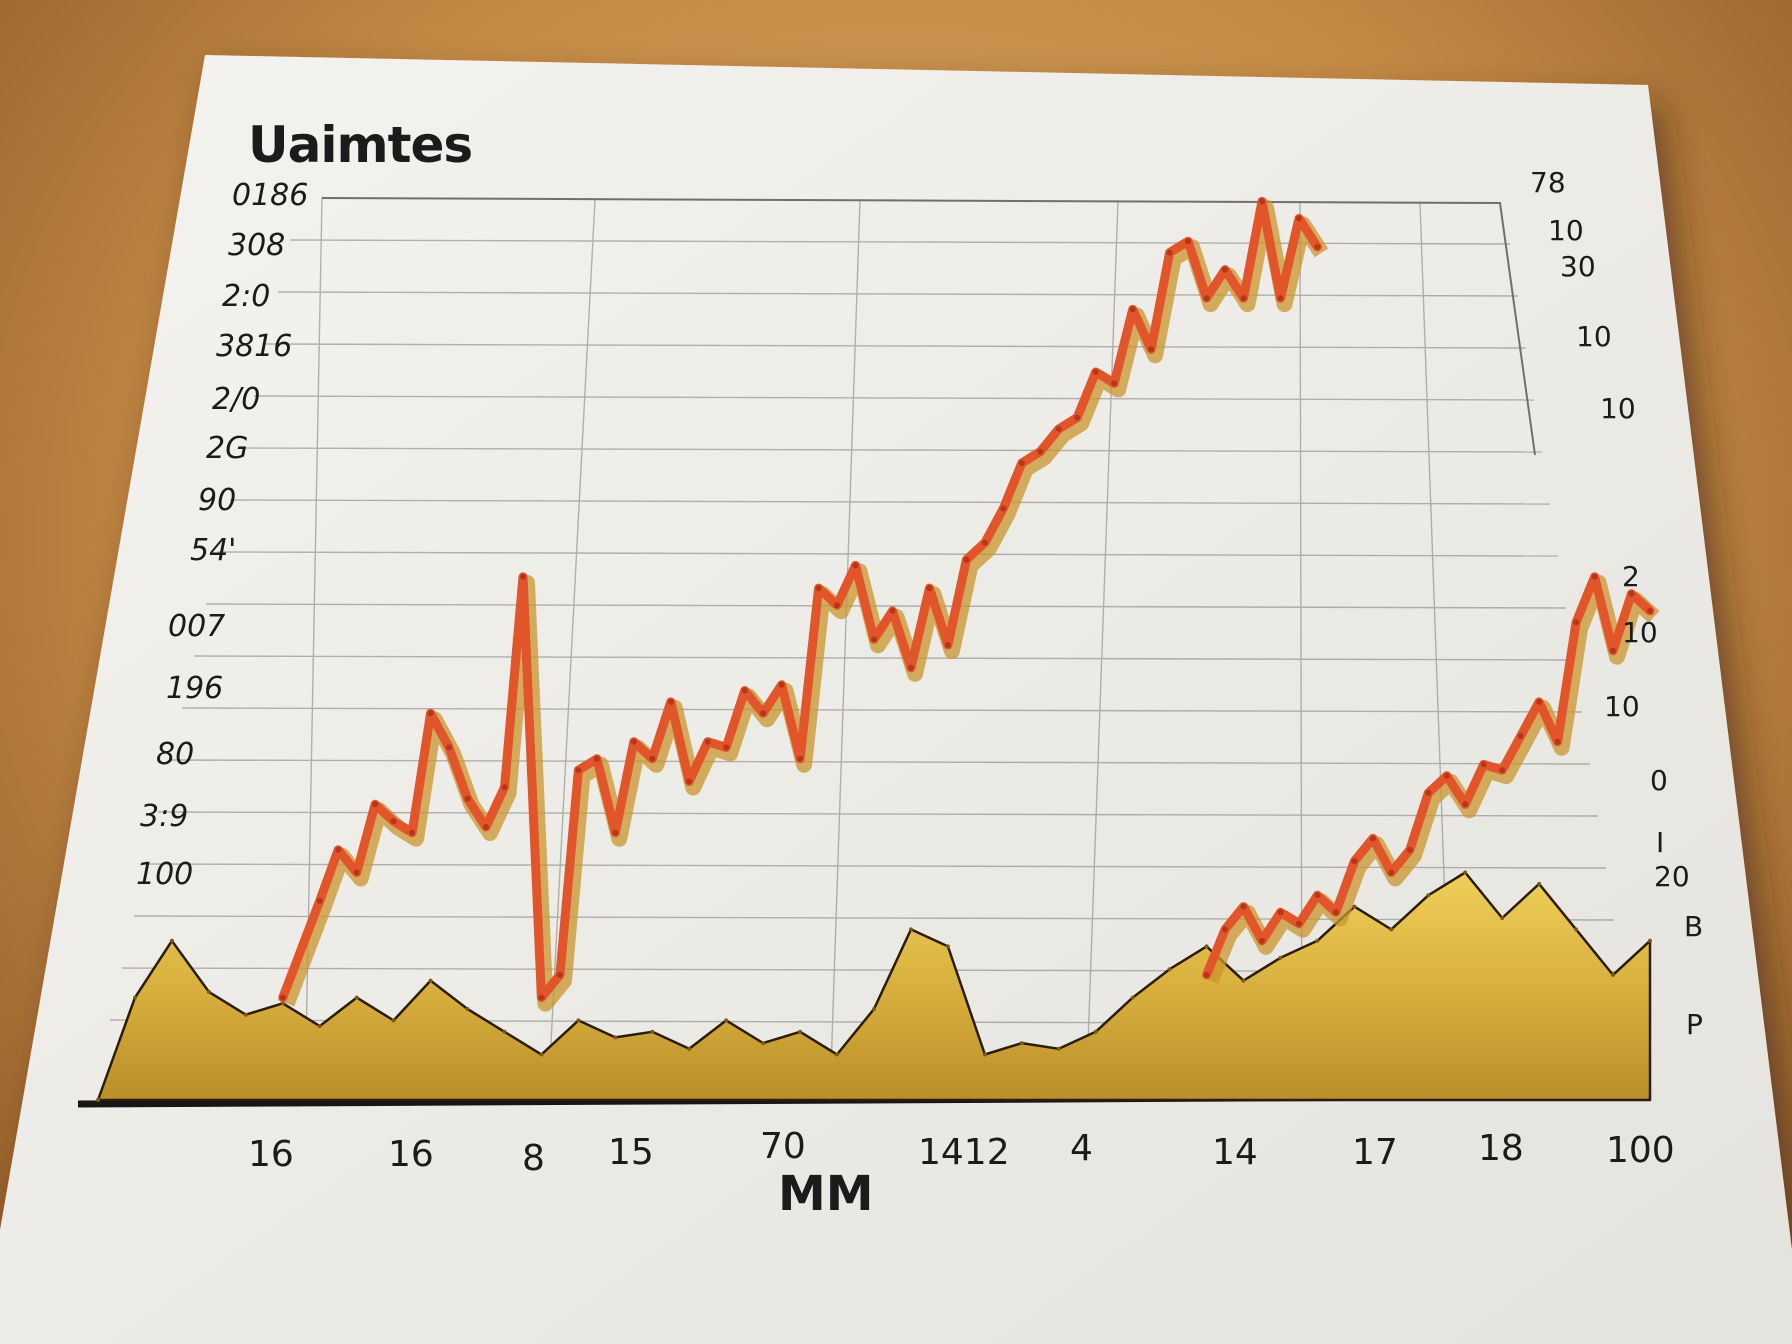  I want to click on y-axis-right: 78 10 30 10 10 2 10 10 0 I 20 B P, so click(1616, 603).